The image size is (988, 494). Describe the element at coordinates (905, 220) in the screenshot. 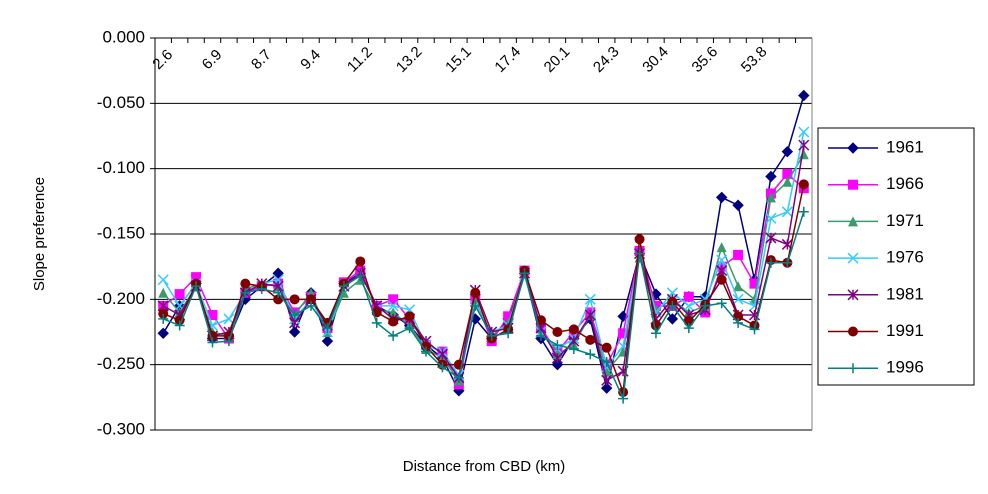

I see `legend-label: 1971` at that location.